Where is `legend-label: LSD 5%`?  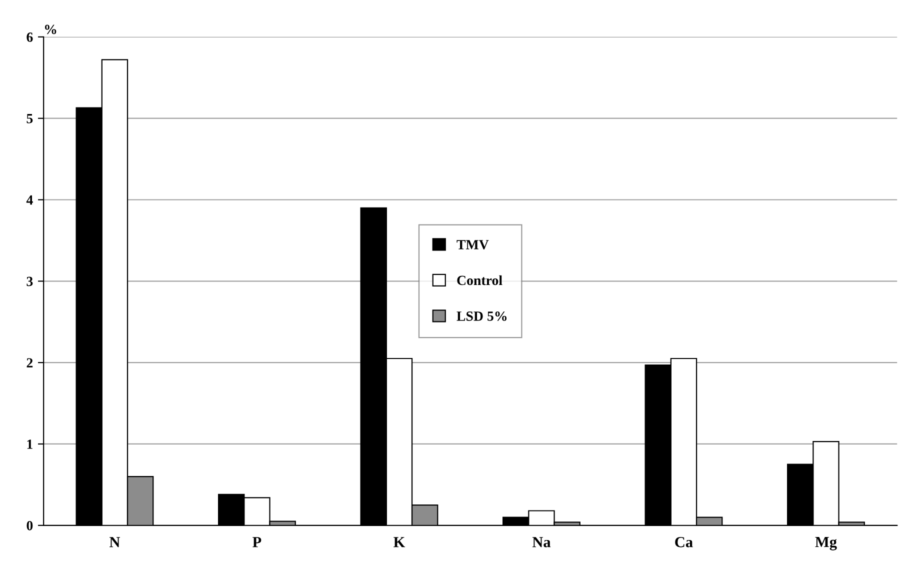
legend-label: LSD 5% is located at coordinates (481, 316).